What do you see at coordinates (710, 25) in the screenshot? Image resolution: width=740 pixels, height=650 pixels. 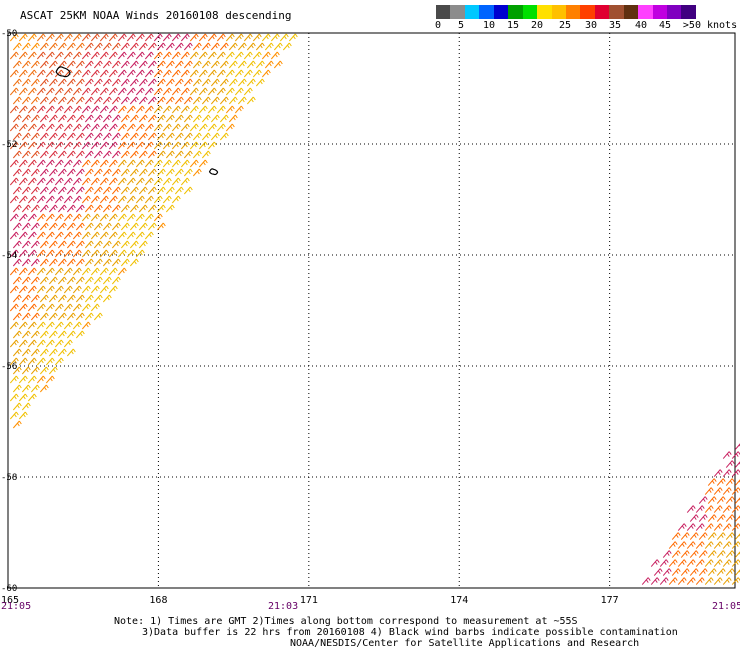 I see `legend-label: >50 knots` at bounding box center [710, 25].